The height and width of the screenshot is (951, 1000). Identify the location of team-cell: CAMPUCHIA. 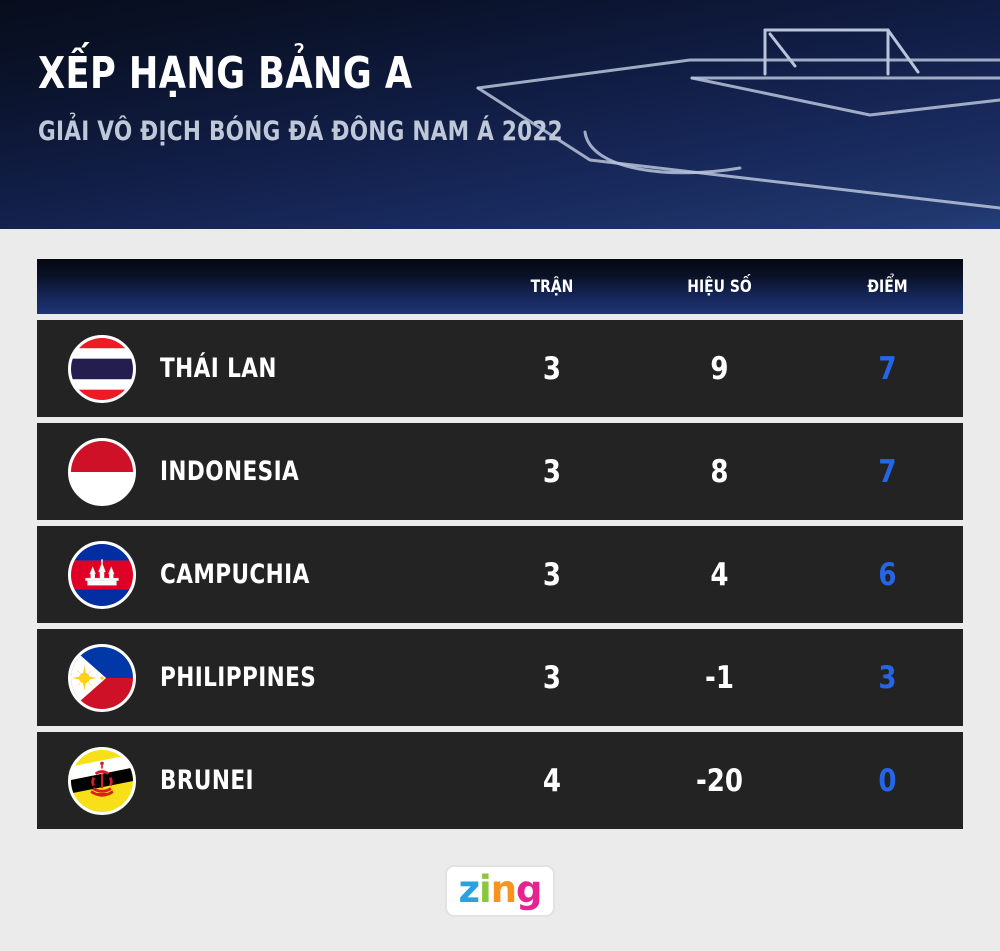
(257, 574).